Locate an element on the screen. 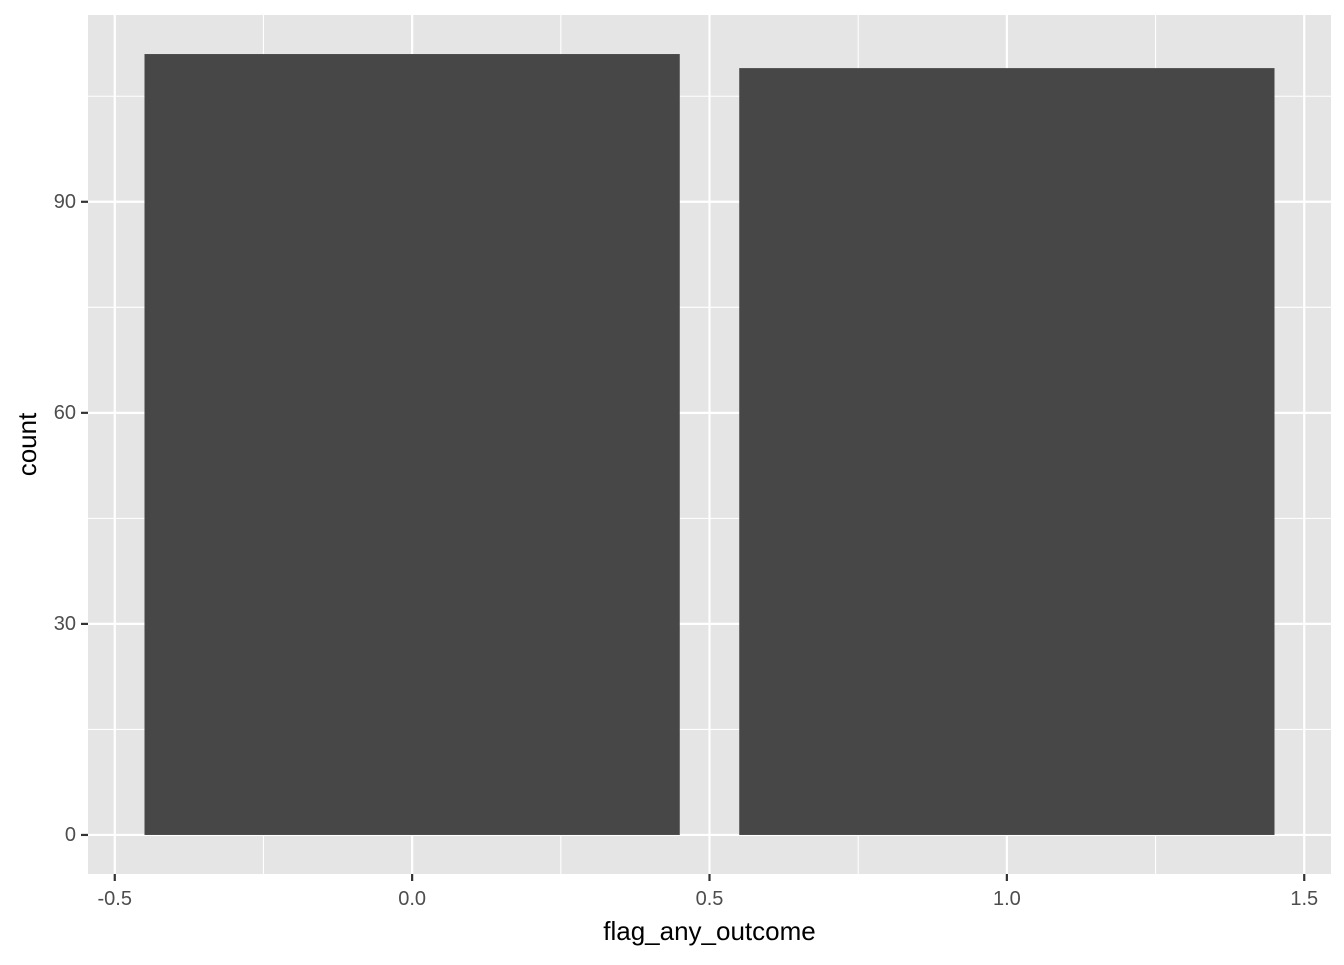  y-tick-label: 0 is located at coordinates (70, 835).